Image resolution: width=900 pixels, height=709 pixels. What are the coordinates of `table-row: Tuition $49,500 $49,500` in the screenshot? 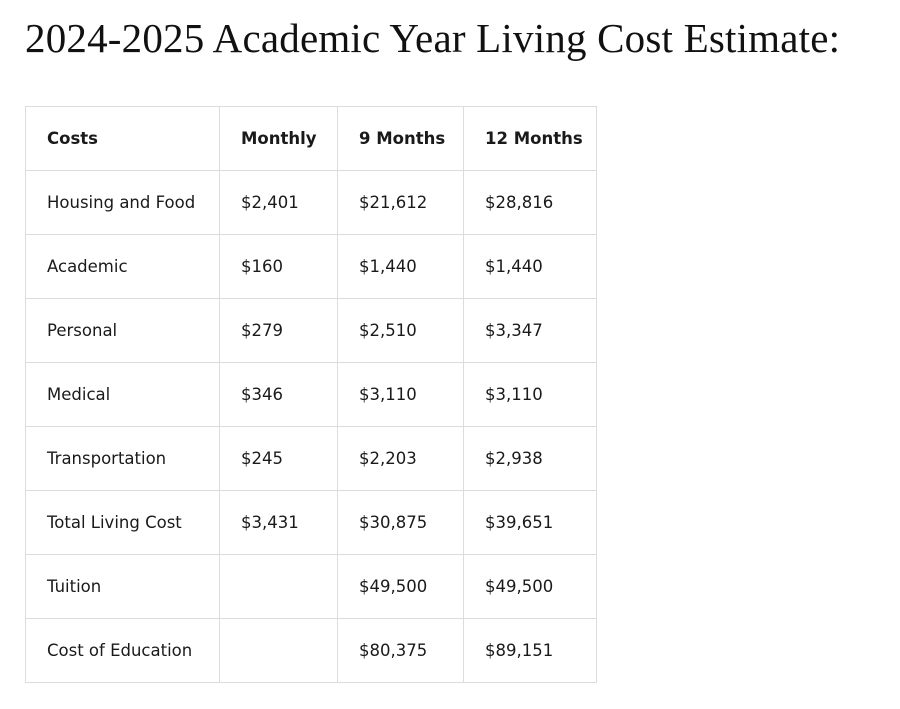 It's located at (311, 586).